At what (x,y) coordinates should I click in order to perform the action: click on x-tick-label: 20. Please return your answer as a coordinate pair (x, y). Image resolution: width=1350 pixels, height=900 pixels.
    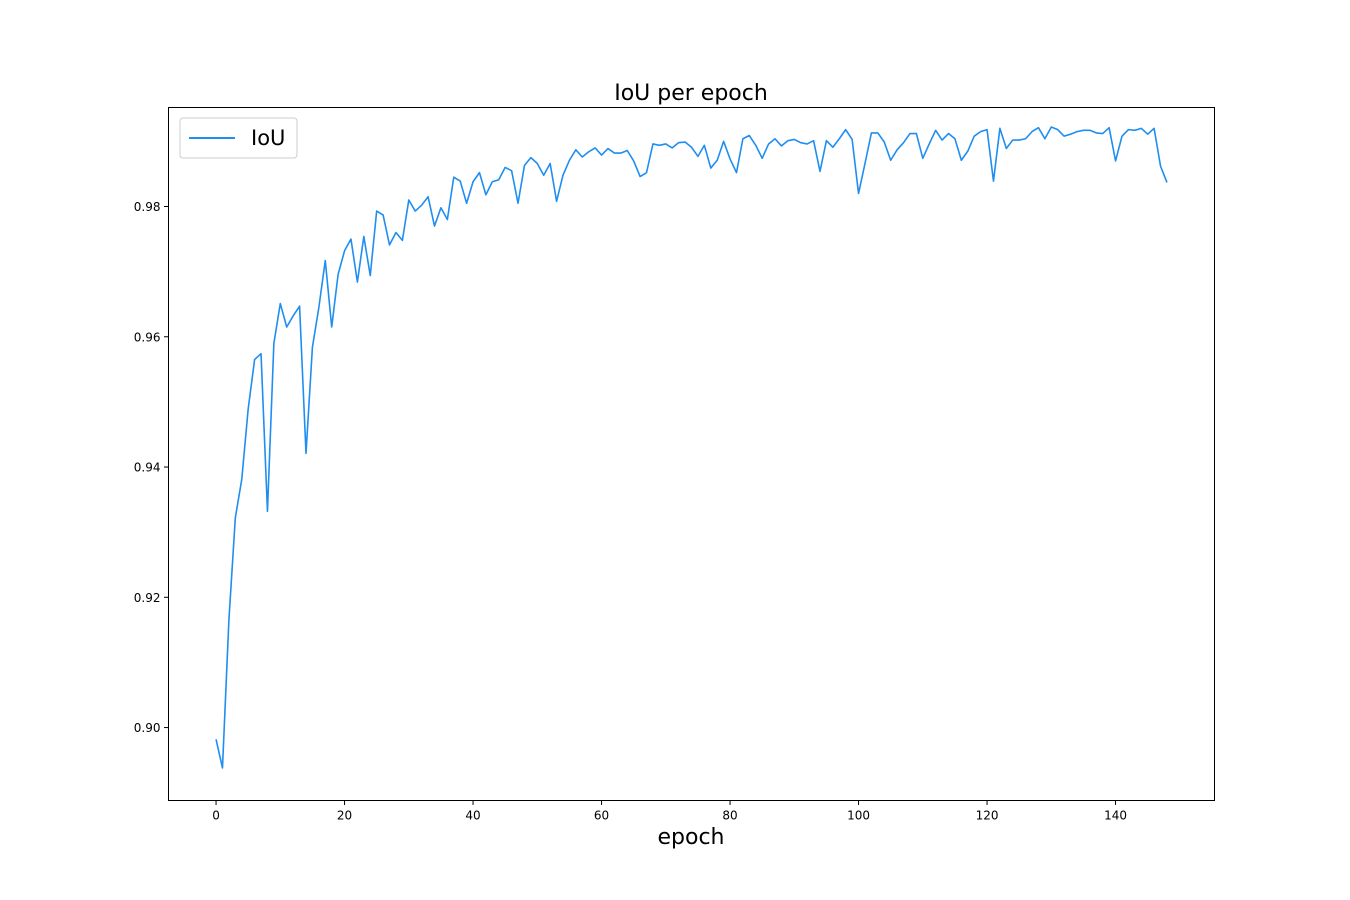
    Looking at the image, I should click on (344, 816).